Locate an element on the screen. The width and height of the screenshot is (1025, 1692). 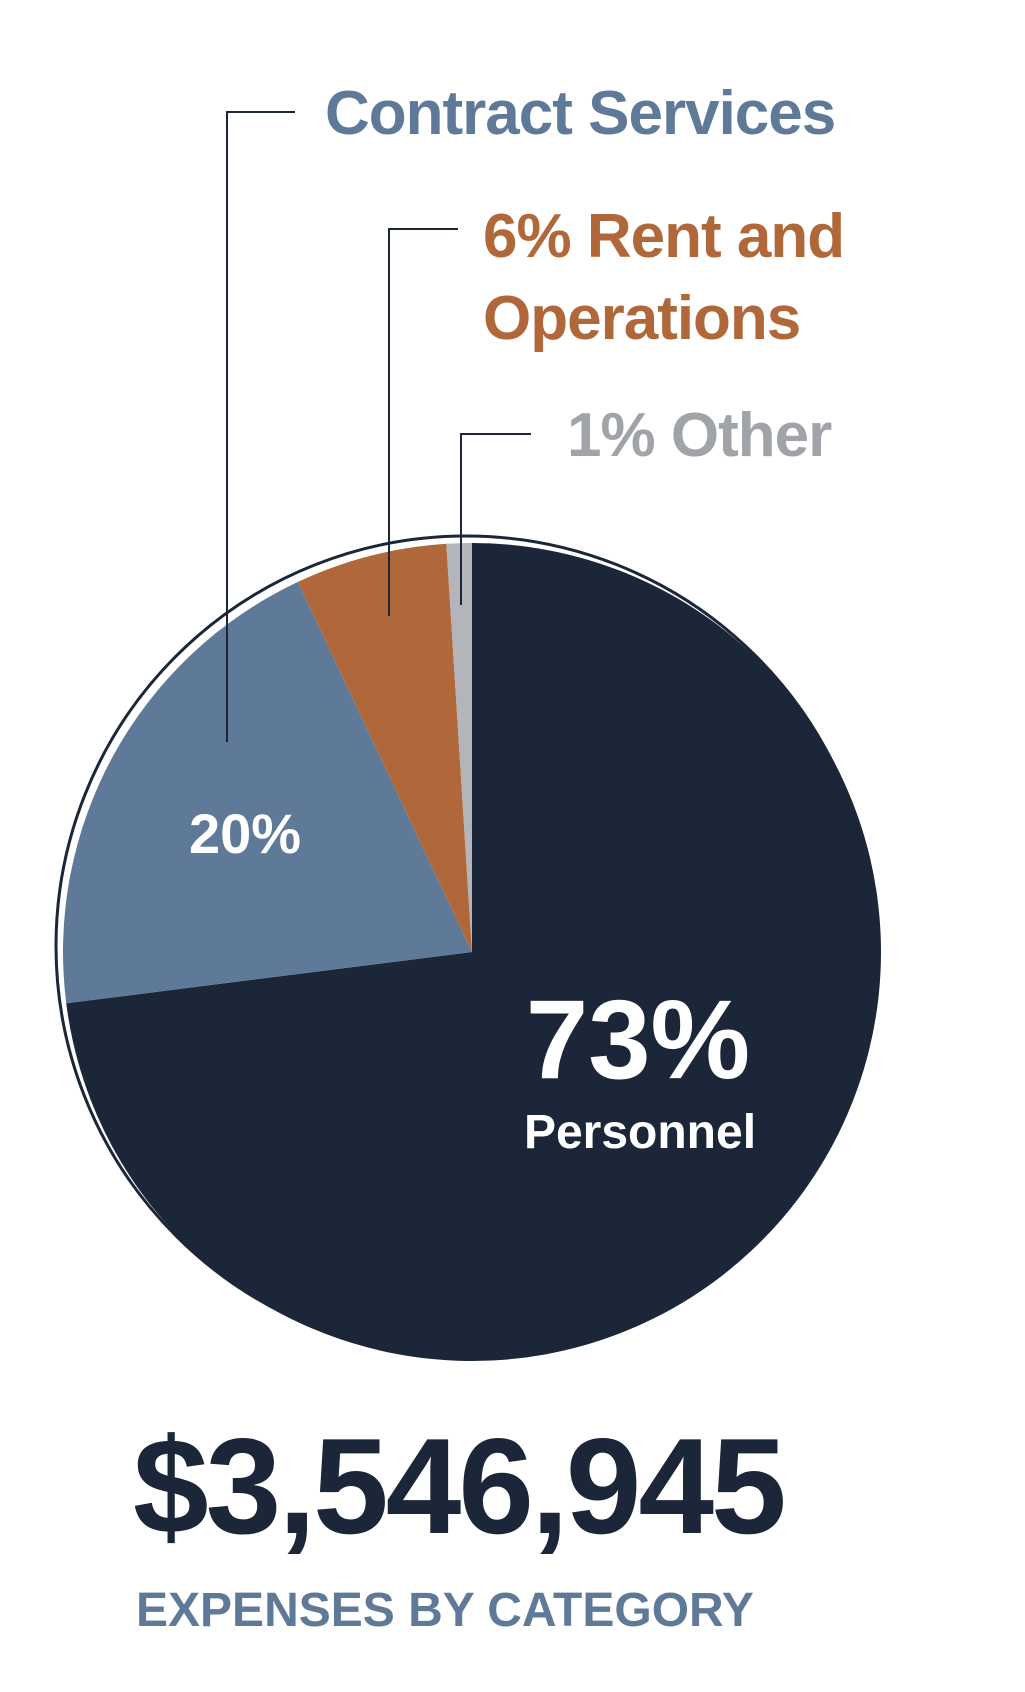
category-label: Contract Services is located at coordinates (580, 113).